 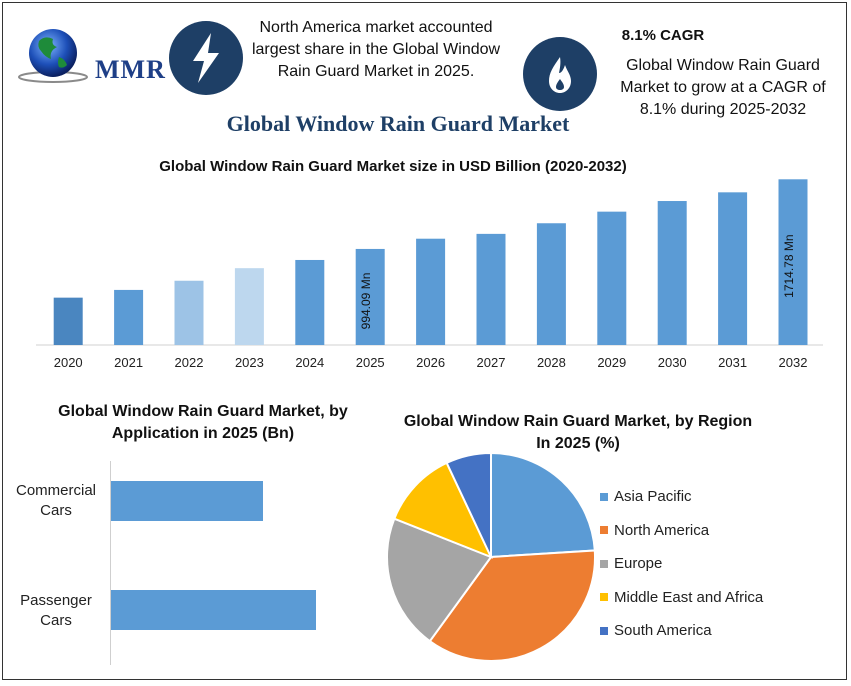 I want to click on x-tick-label-2025: 2025, so click(x=370, y=362).